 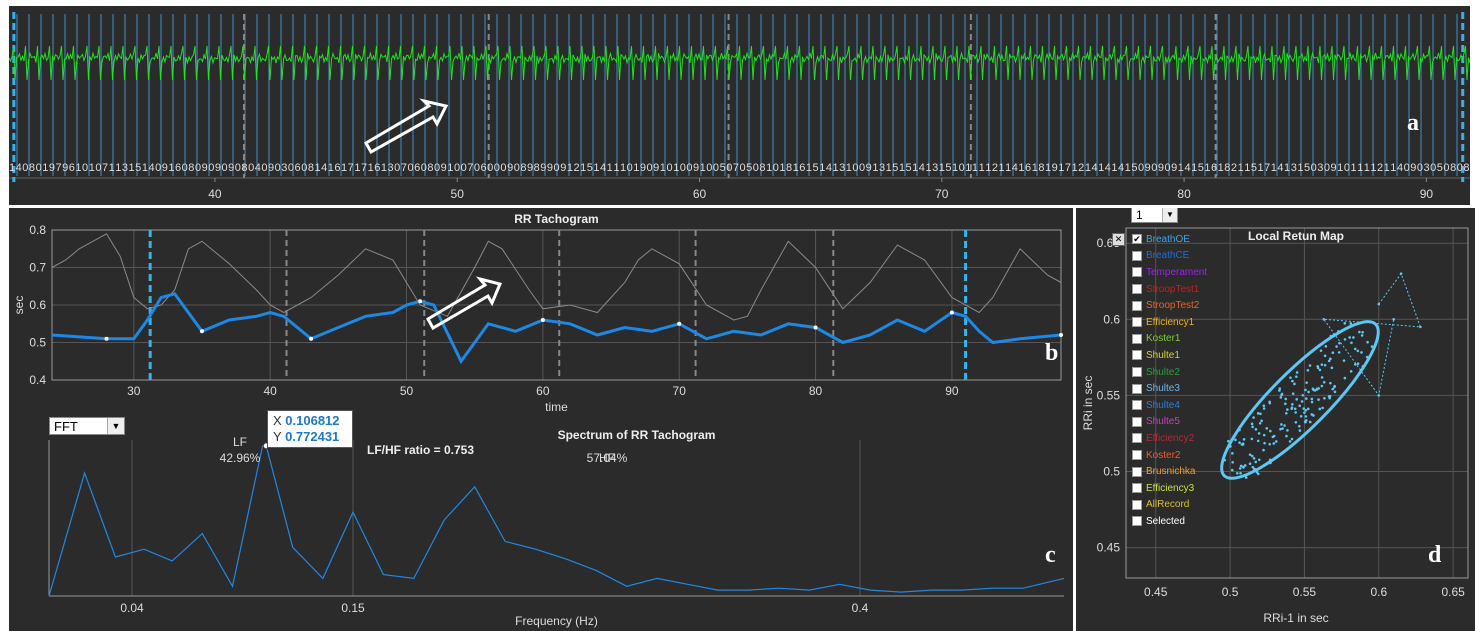 What do you see at coordinates (1154, 215) in the screenshot?
I see `segment-select: 1 ▼` at bounding box center [1154, 215].